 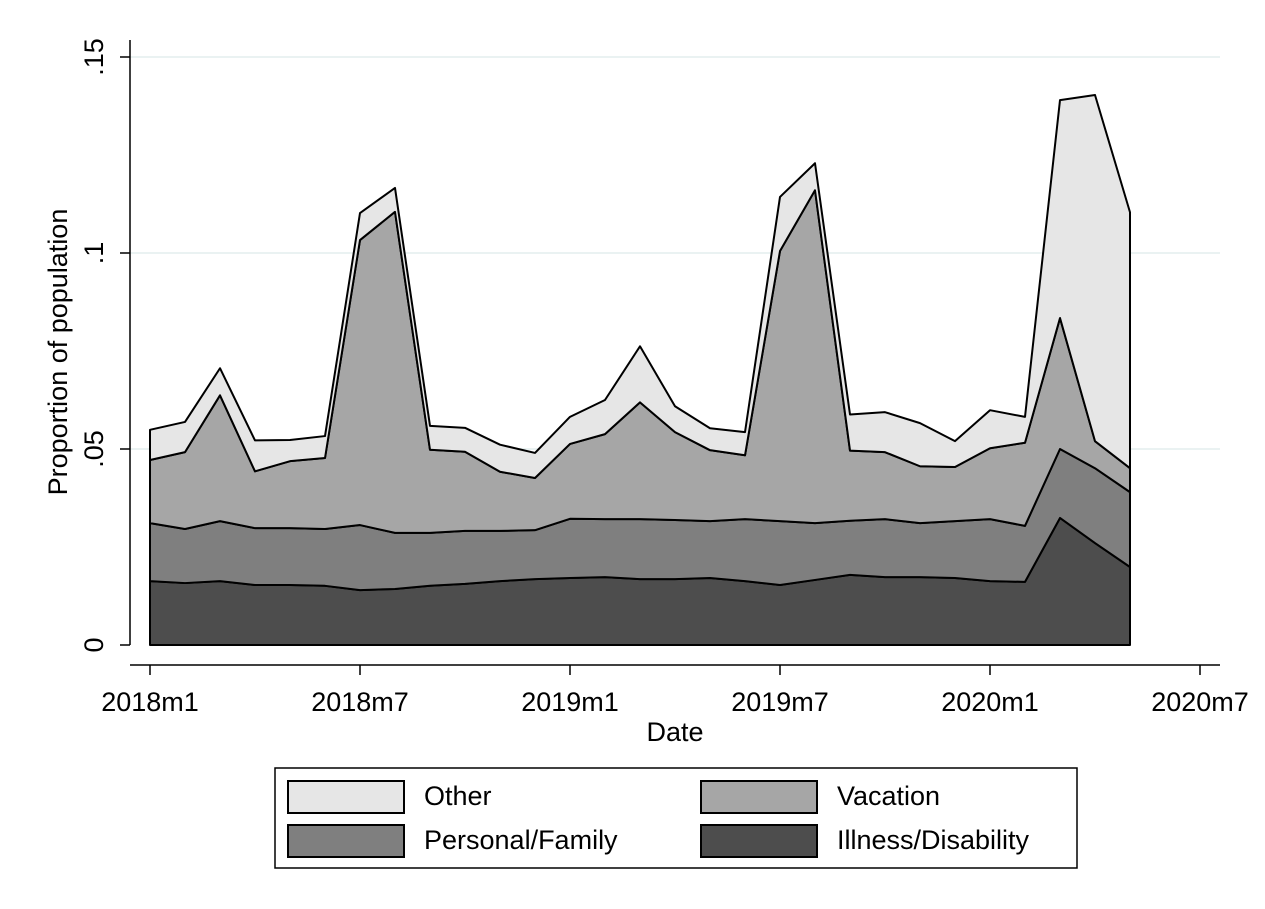 What do you see at coordinates (674, 732) in the screenshot?
I see `x-axis-title: Date` at bounding box center [674, 732].